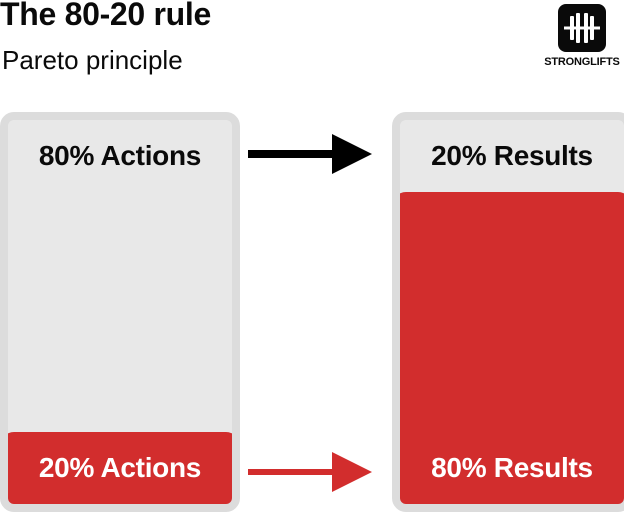  Describe the element at coordinates (310, 472) in the screenshot. I see `bottom-arrow-icon` at that location.